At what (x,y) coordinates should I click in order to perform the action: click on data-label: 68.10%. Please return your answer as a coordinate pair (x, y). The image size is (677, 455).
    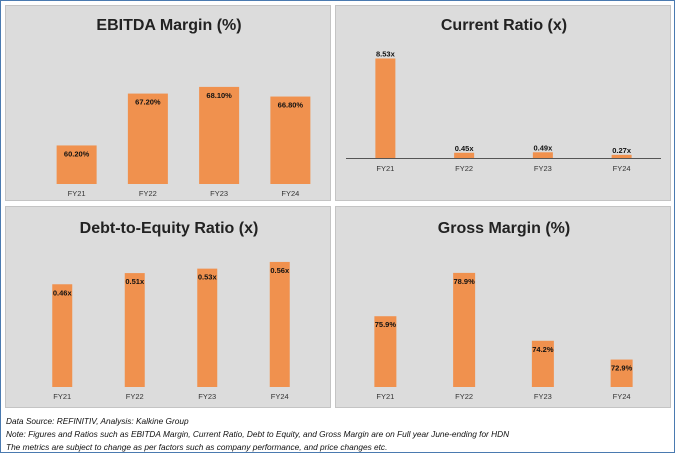
    Looking at the image, I should click on (219, 95).